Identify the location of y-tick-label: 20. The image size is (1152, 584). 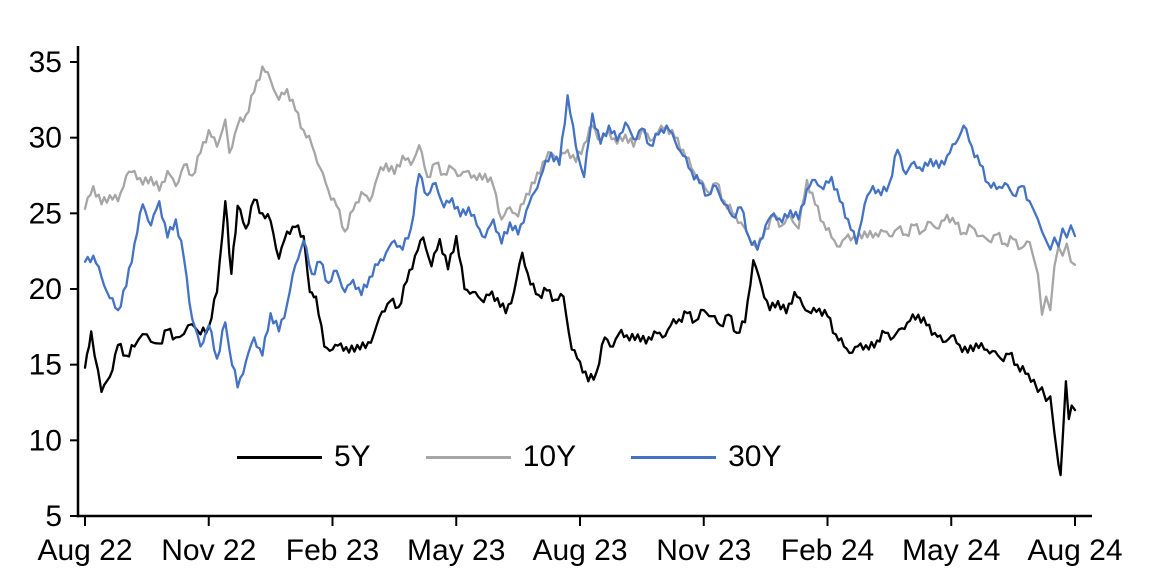
(45, 289).